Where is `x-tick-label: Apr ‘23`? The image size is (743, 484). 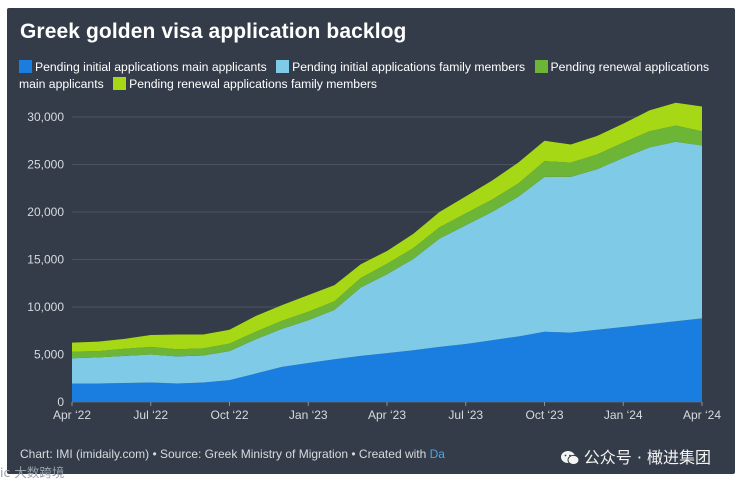 x-tick-label: Apr ‘23 is located at coordinates (387, 415).